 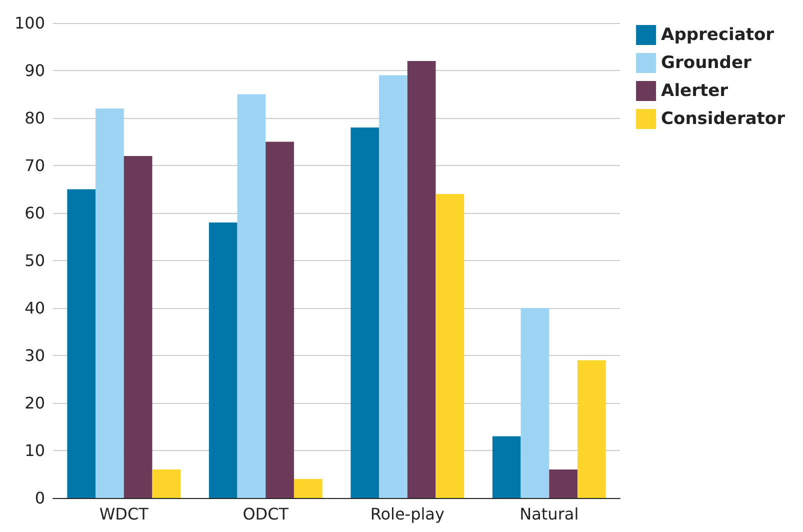 I want to click on y-tick-label: 70, so click(x=34, y=165).